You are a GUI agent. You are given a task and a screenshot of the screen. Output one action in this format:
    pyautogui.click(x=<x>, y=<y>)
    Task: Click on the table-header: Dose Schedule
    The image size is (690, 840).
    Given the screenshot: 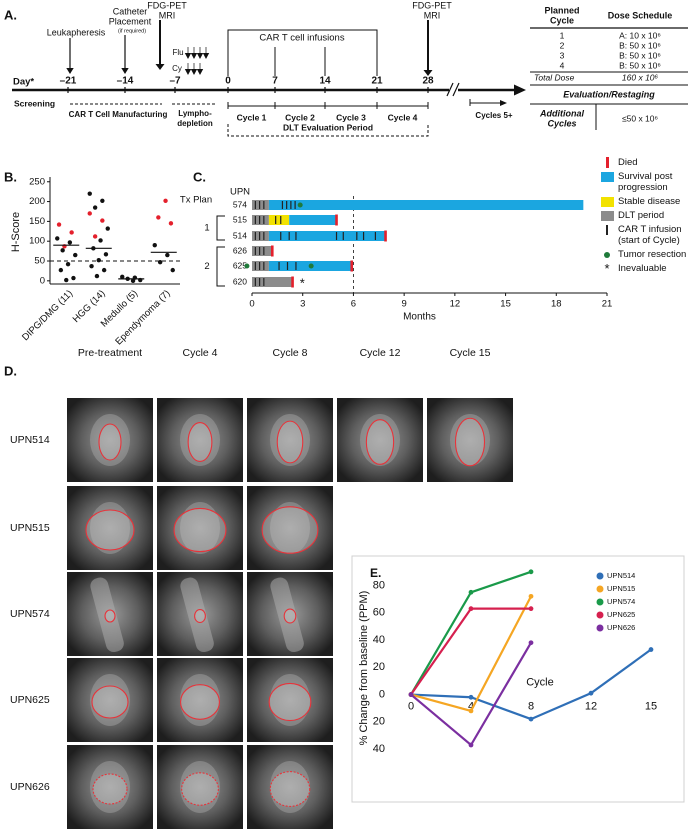 What is the action you would take?
    pyautogui.click(x=640, y=15)
    